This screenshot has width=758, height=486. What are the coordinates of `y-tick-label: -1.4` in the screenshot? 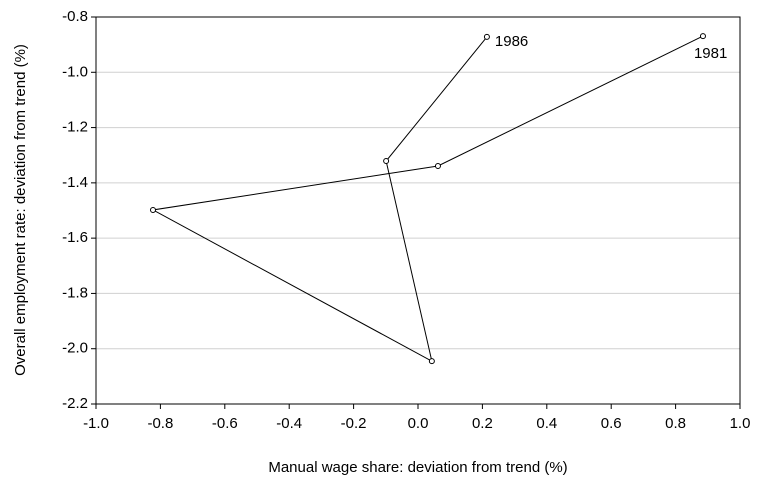 It's located at (75, 182).